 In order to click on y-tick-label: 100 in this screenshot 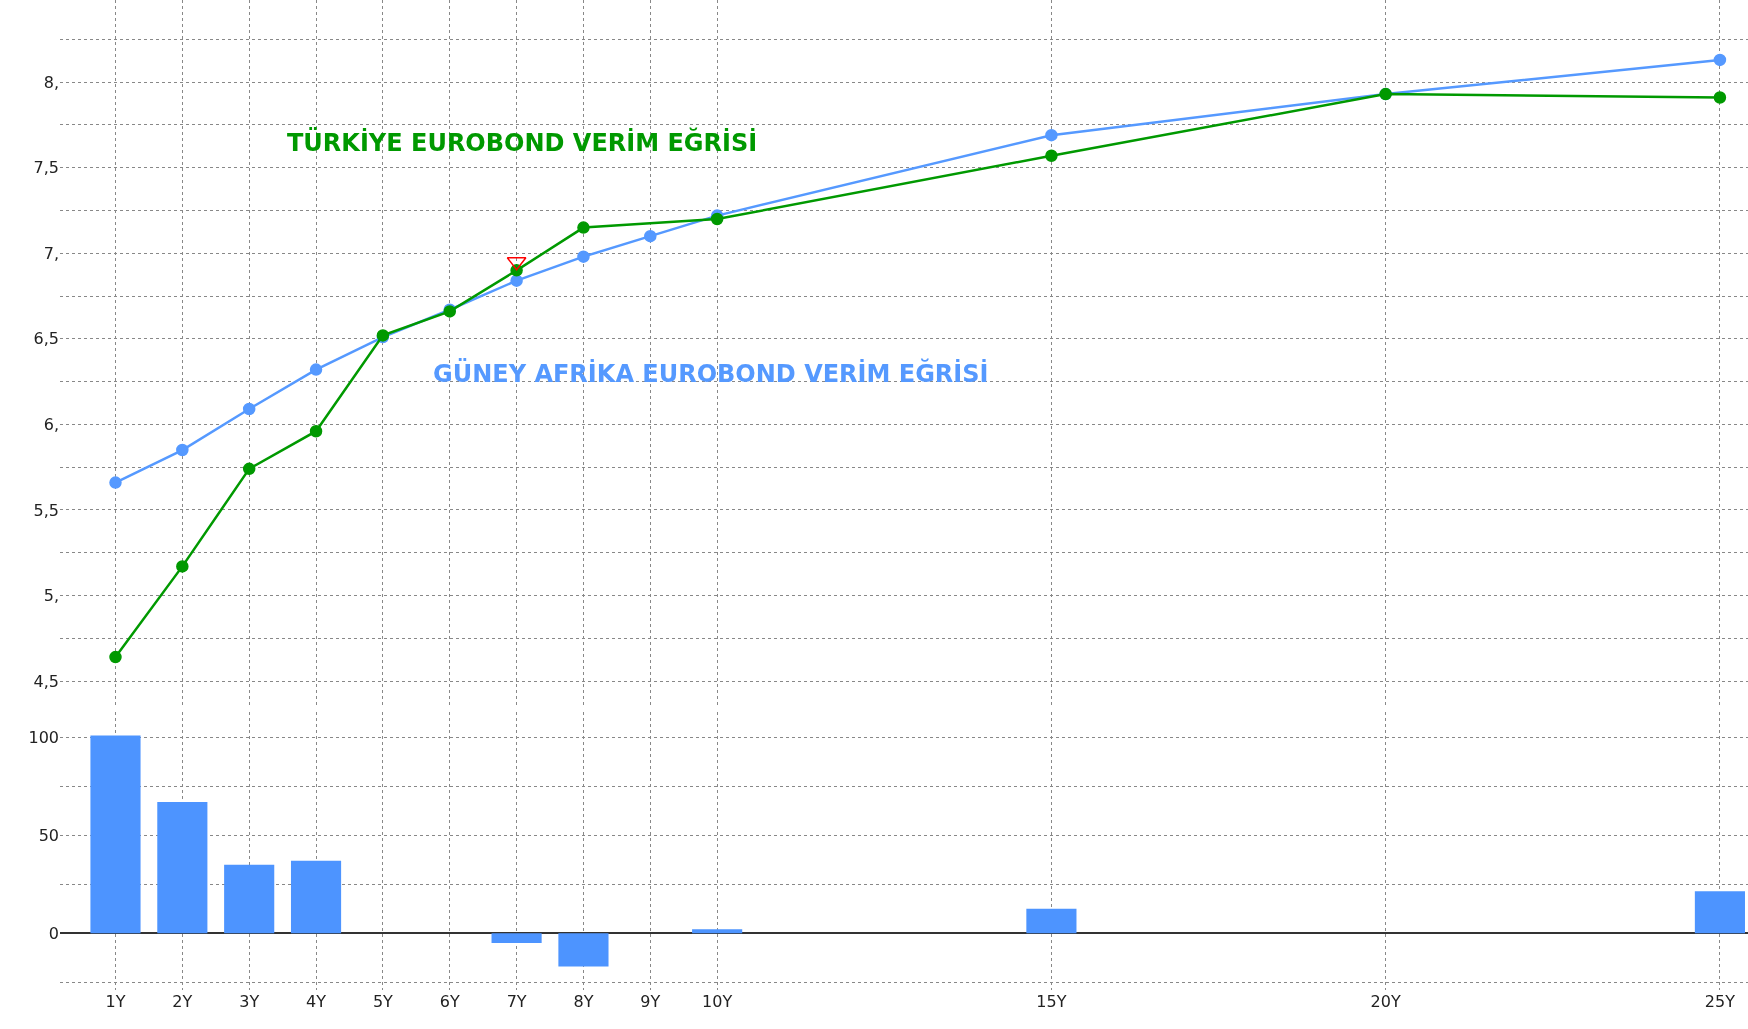, I will do `click(43, 738)`.